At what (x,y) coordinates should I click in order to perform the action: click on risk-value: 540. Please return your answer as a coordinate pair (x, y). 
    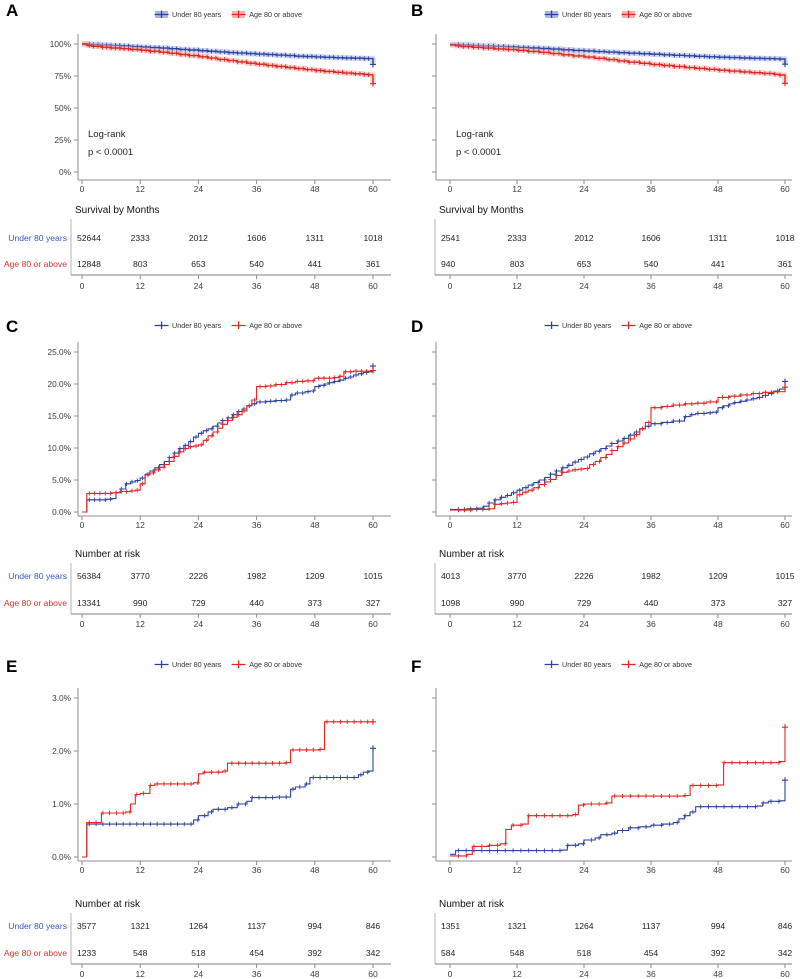
    Looking at the image, I should click on (651, 264).